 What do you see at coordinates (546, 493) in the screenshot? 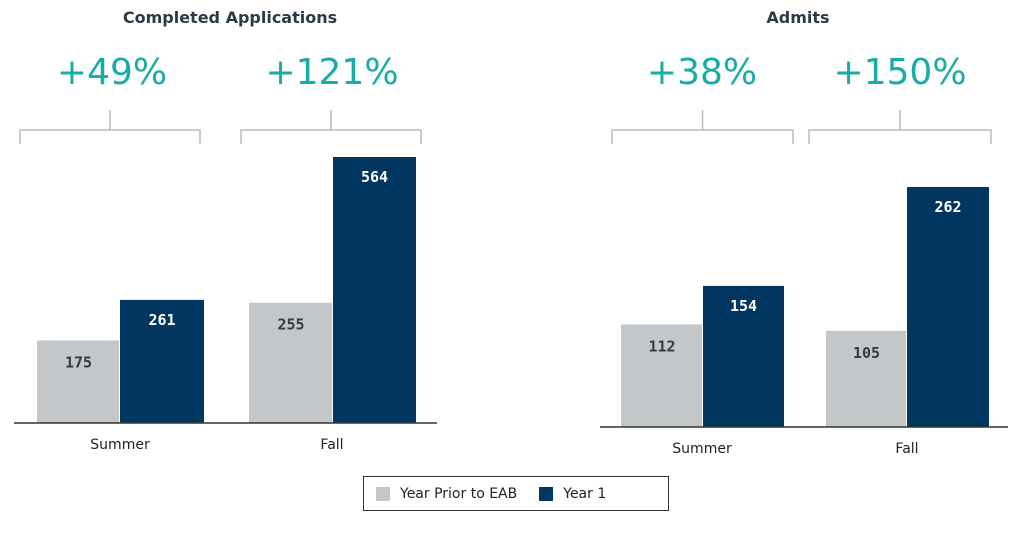
I see `legend-swatch-year1` at bounding box center [546, 493].